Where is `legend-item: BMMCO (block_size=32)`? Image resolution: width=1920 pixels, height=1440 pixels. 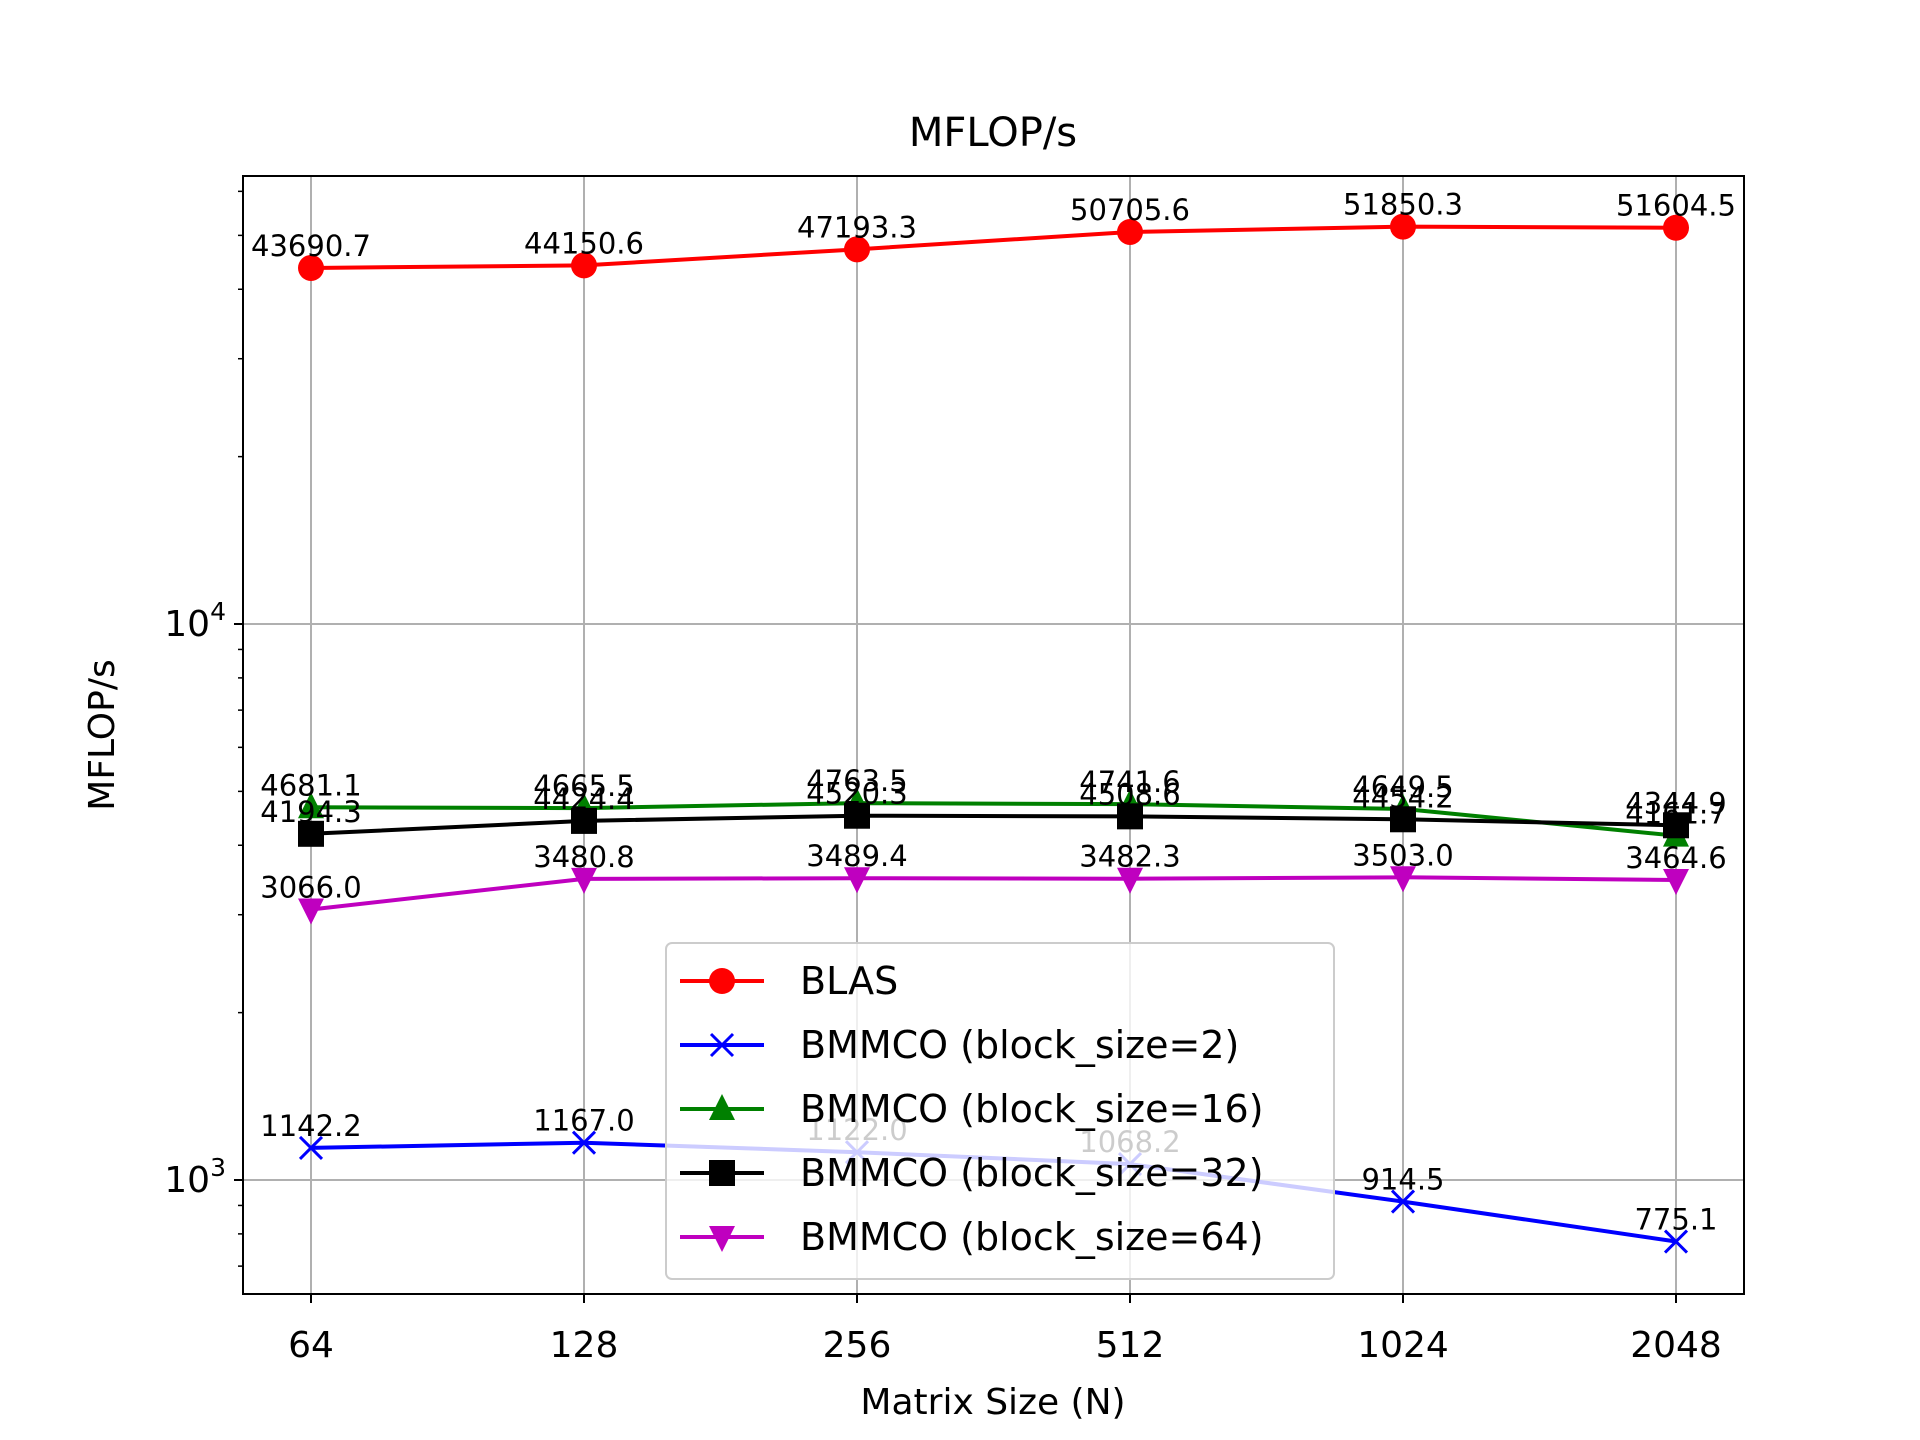
legend-item: BMMCO (block_size=32) is located at coordinates (972, 1173).